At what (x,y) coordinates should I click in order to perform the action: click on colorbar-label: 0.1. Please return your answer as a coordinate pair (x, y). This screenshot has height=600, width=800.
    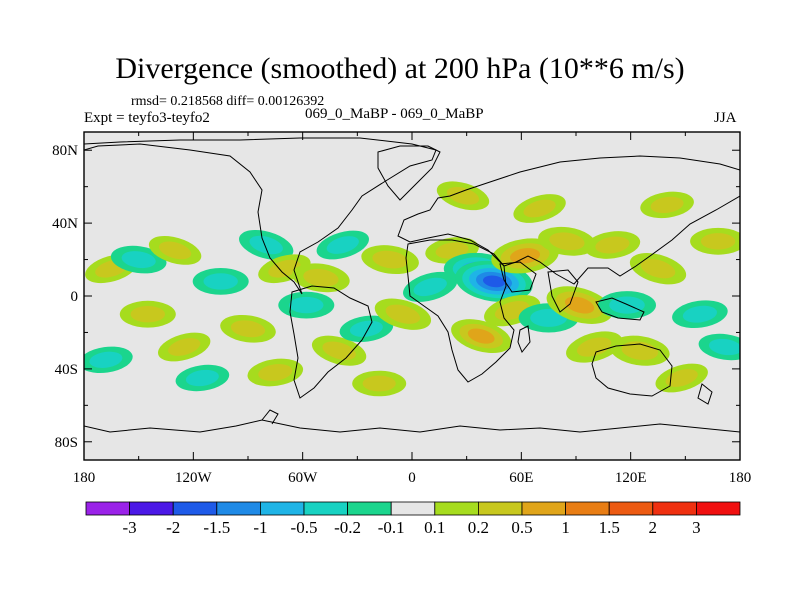
    Looking at the image, I should click on (434, 527).